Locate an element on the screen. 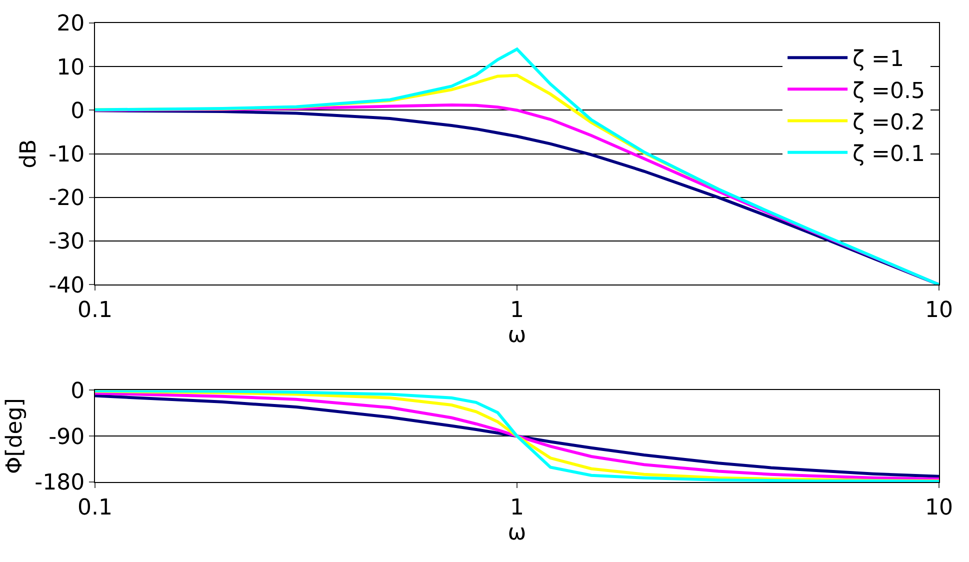 This screenshot has height=562, width=969. y-tick-label: -90 is located at coordinates (66, 437).